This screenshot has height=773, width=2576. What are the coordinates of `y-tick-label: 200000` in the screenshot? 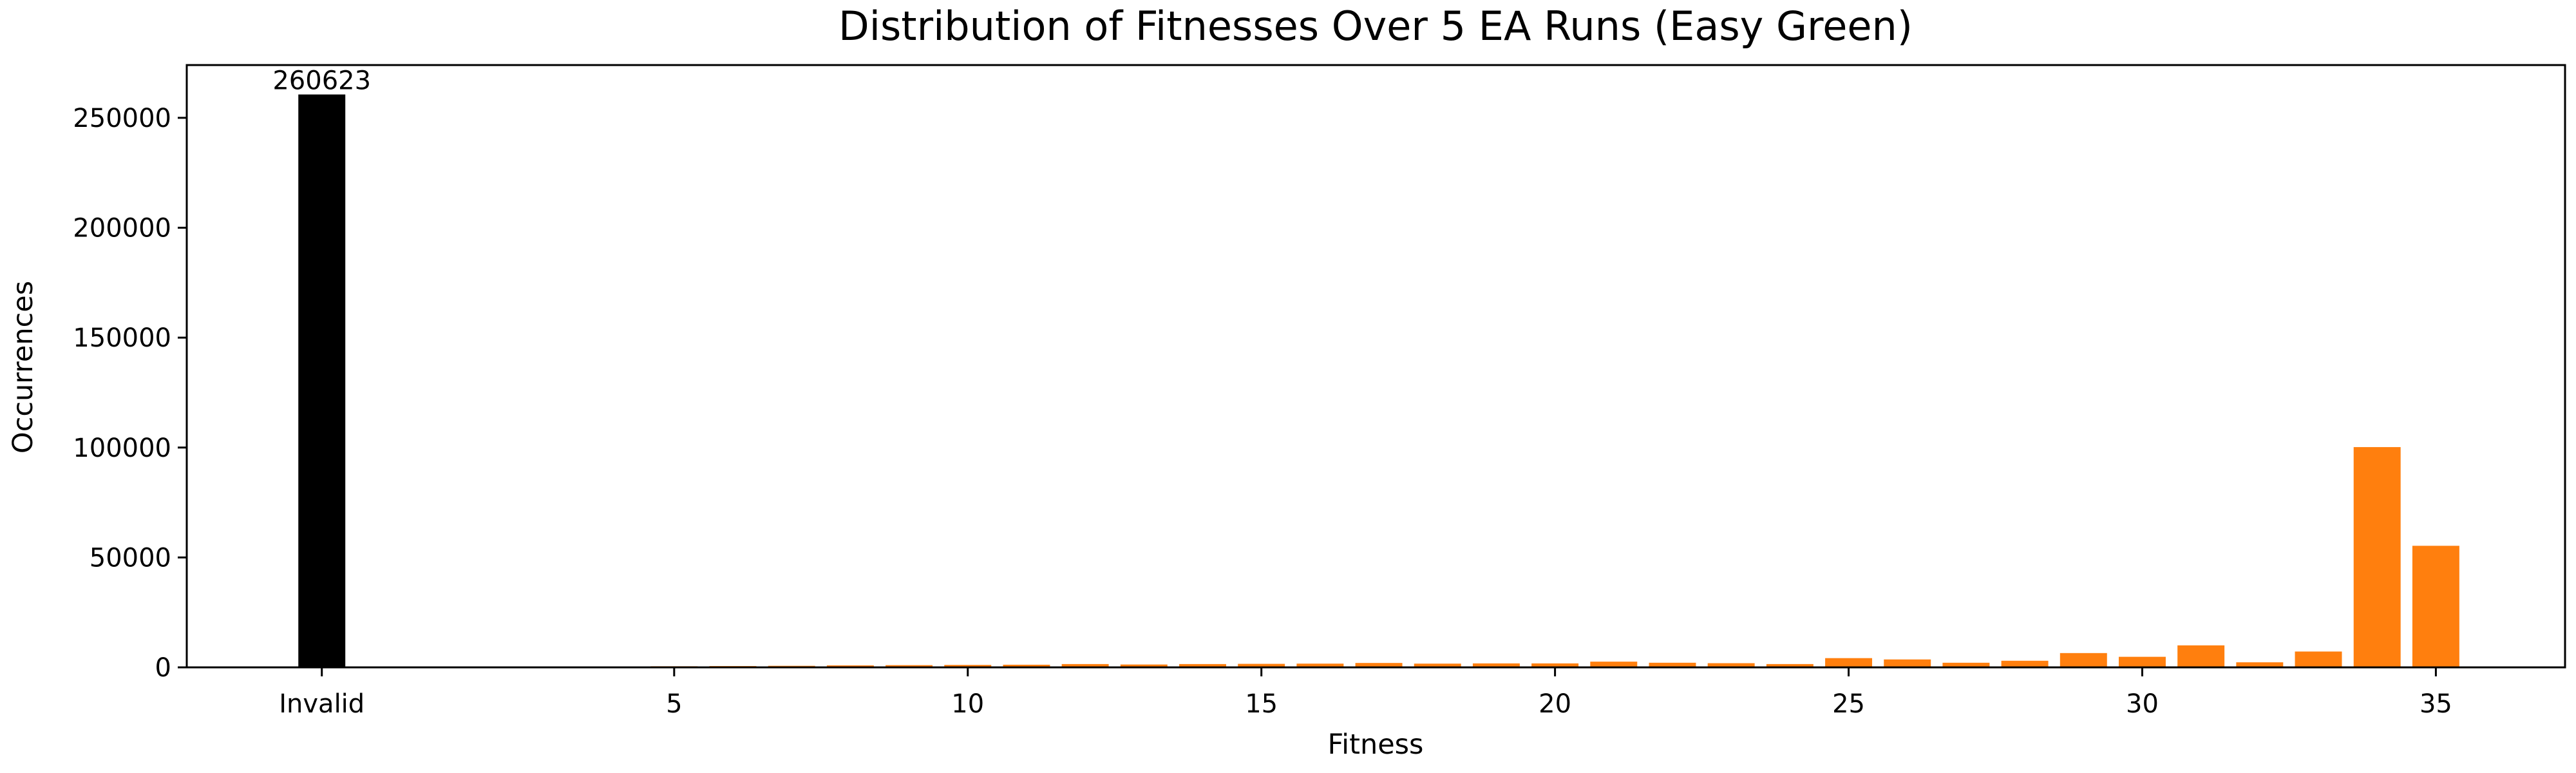 It's located at (122, 228).